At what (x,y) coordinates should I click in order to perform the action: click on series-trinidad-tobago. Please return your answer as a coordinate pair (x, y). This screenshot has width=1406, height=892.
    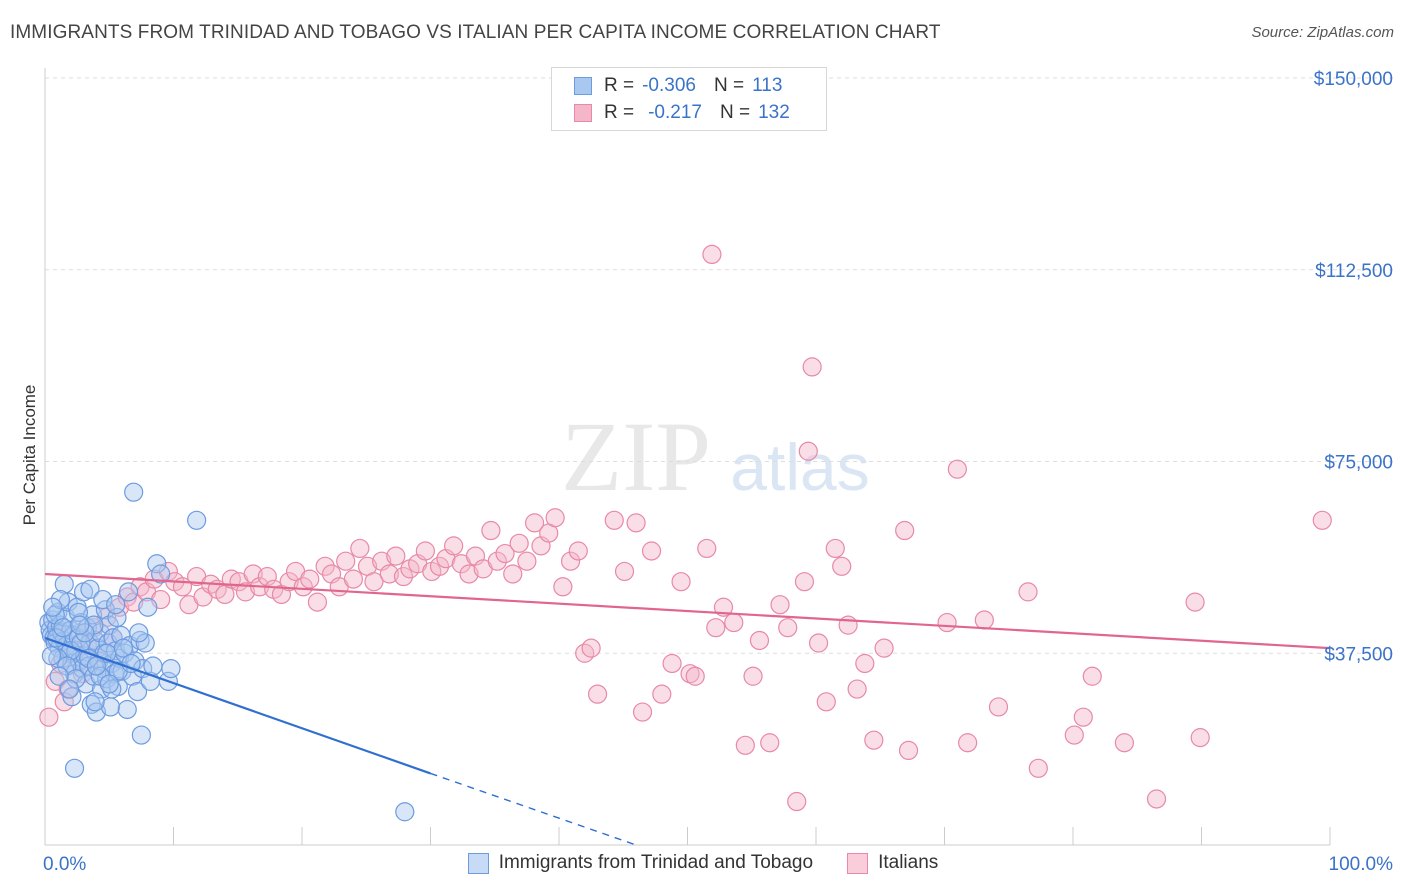
    Looking at the image, I should click on (227, 652).